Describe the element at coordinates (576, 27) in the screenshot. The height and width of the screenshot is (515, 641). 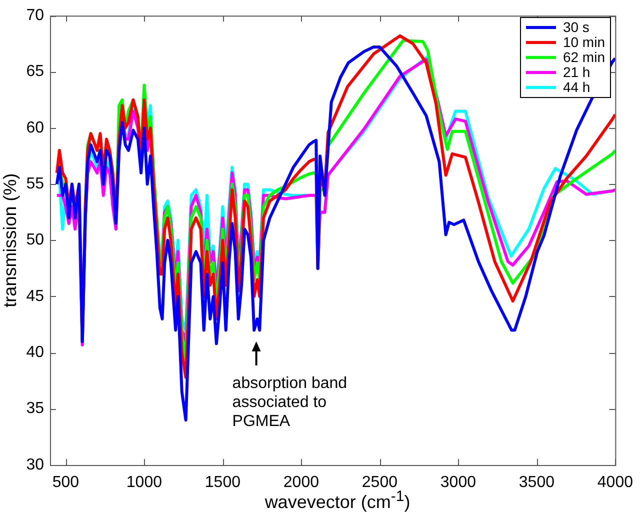
I see `legend-label: 30 s` at that location.